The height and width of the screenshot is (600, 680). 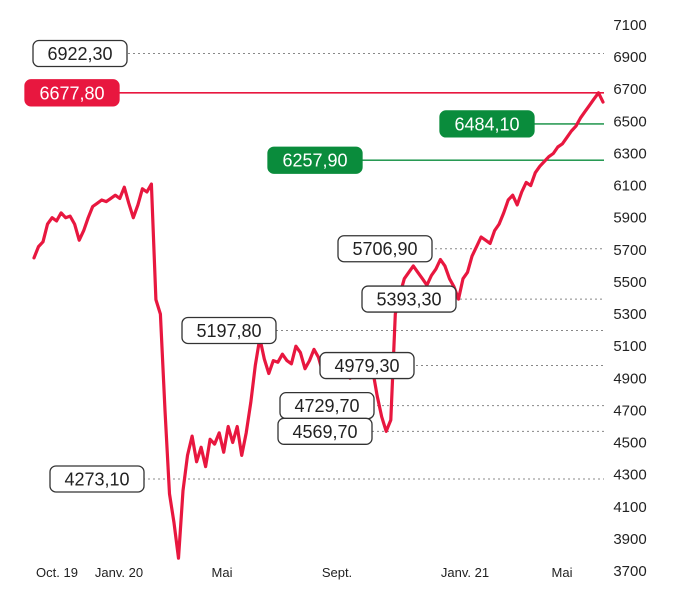 I want to click on annotation-label: 4569,70, so click(x=325, y=431).